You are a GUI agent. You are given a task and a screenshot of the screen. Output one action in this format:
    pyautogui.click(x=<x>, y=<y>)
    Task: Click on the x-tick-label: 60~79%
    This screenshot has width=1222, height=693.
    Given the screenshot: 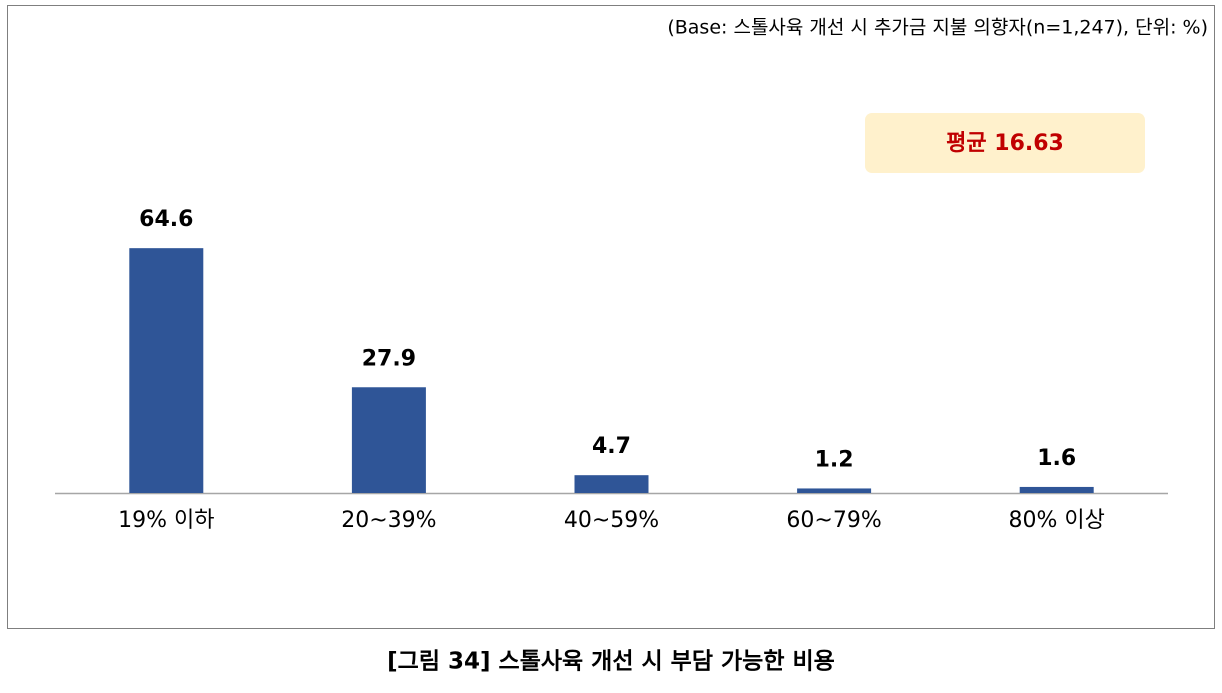 What is the action you would take?
    pyautogui.click(x=833, y=520)
    